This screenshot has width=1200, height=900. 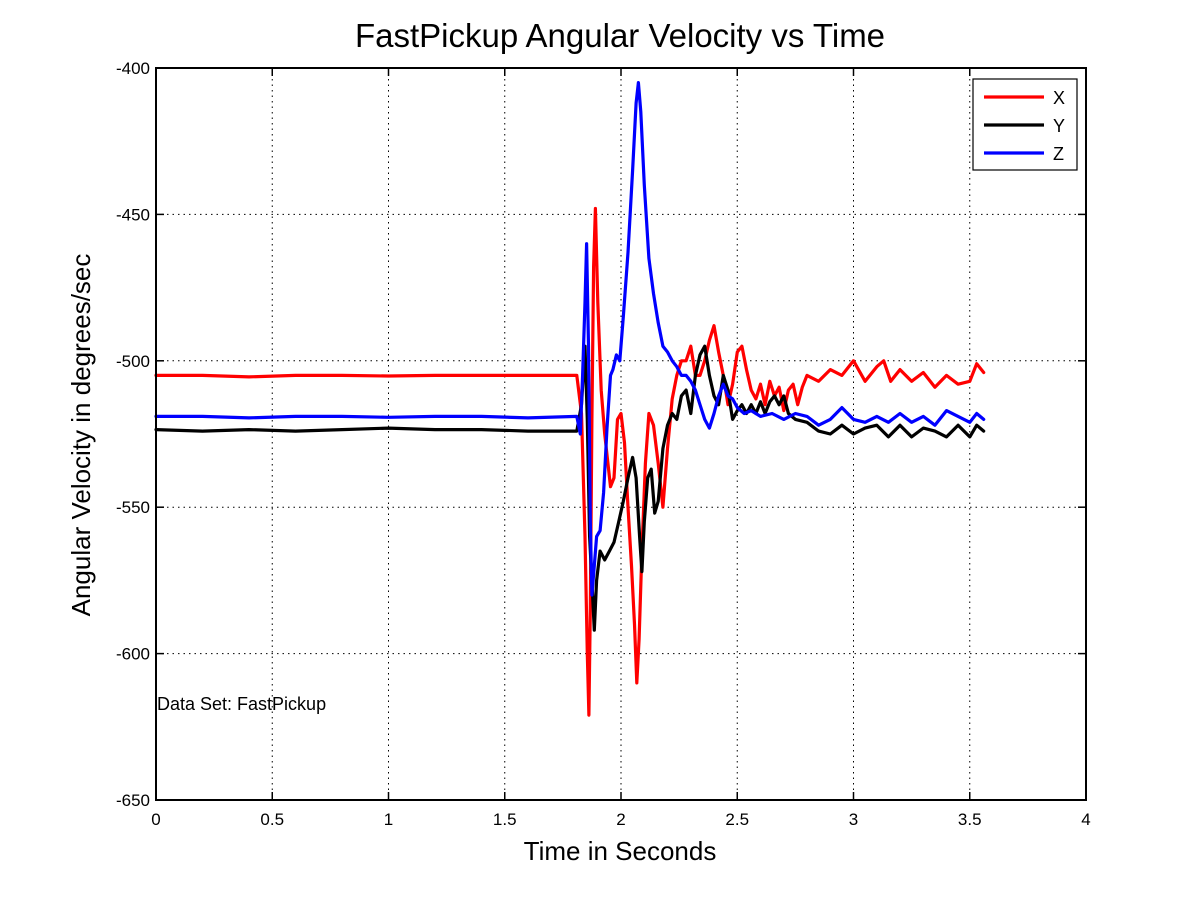 I want to click on x-tick-label: 2.5, so click(x=737, y=819).